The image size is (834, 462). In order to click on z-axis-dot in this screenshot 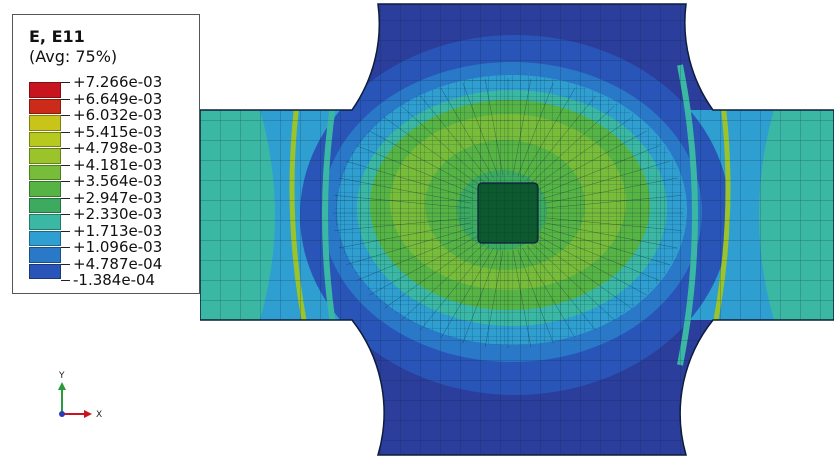, I will do `click(62, 414)`.